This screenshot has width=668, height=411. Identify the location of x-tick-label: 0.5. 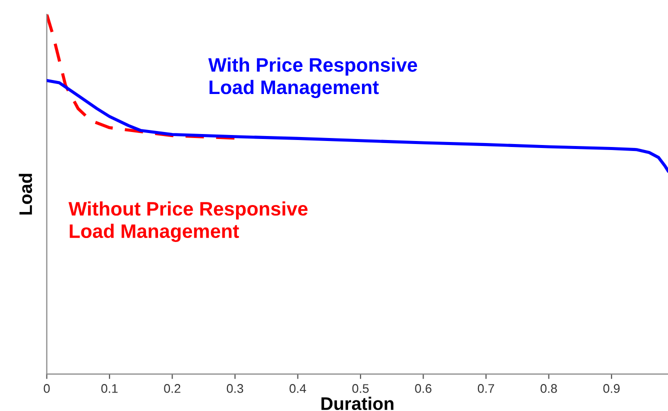
(360, 388).